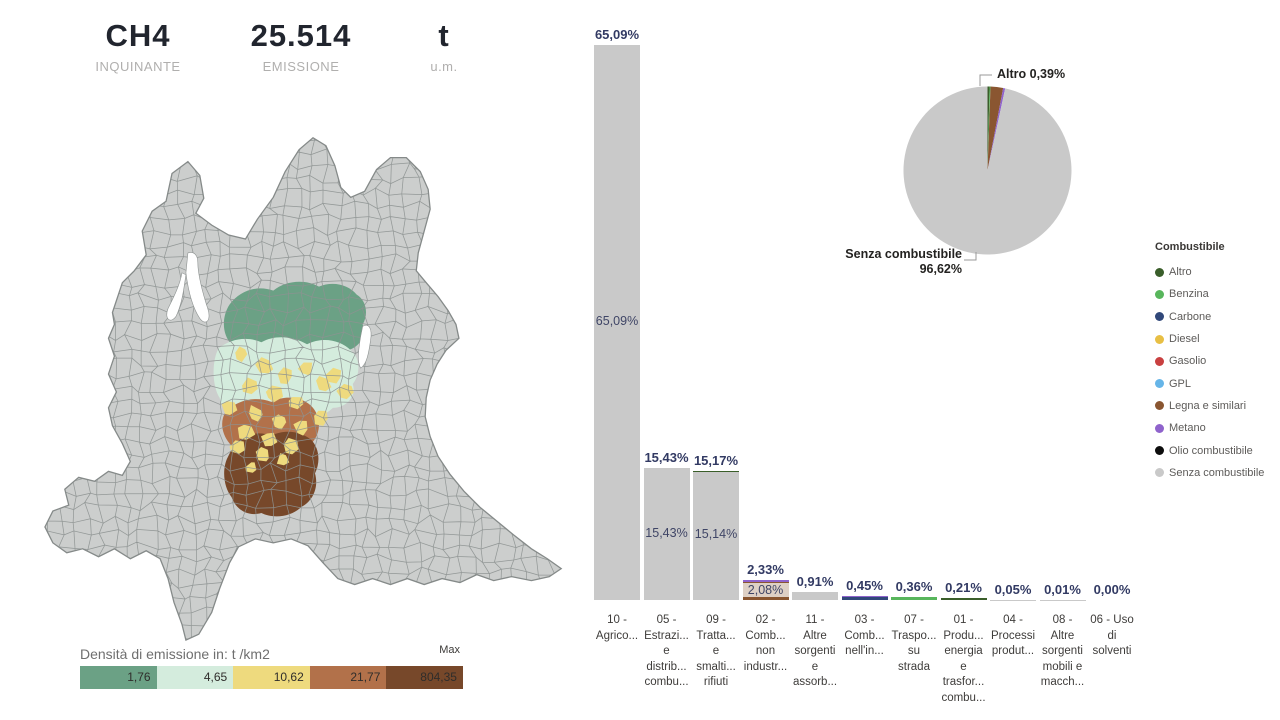  I want to click on fuel-legend-item-label: Carbone, so click(1190, 316).